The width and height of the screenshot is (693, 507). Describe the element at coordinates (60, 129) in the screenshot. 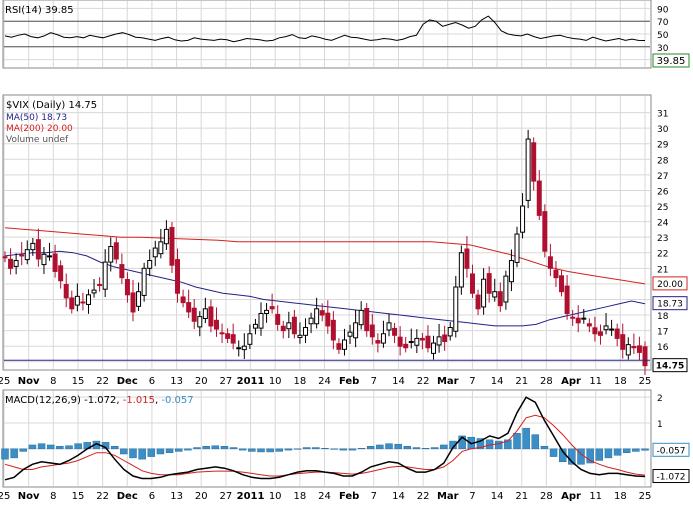

I see `ma200-legend-value: 20.00` at that location.